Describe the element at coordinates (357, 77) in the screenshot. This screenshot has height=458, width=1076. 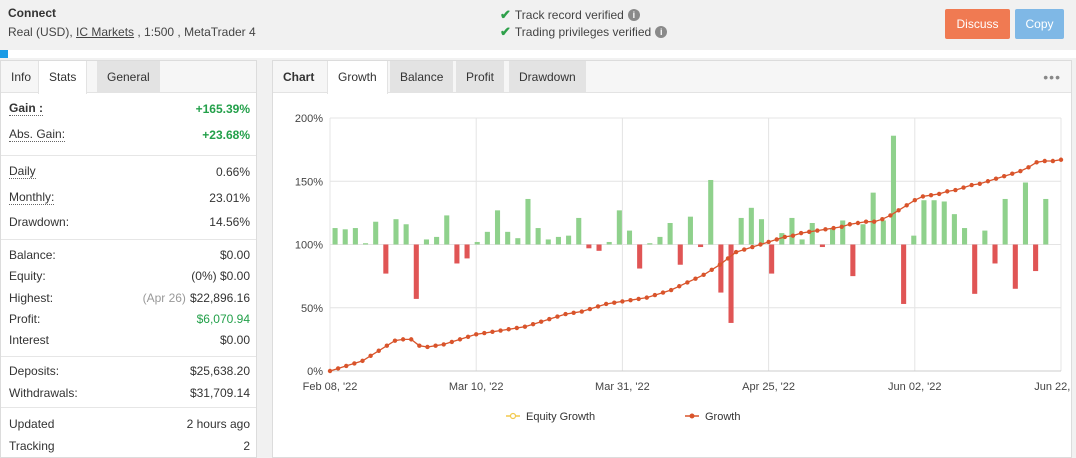
I see `tab-growth: Growth` at that location.